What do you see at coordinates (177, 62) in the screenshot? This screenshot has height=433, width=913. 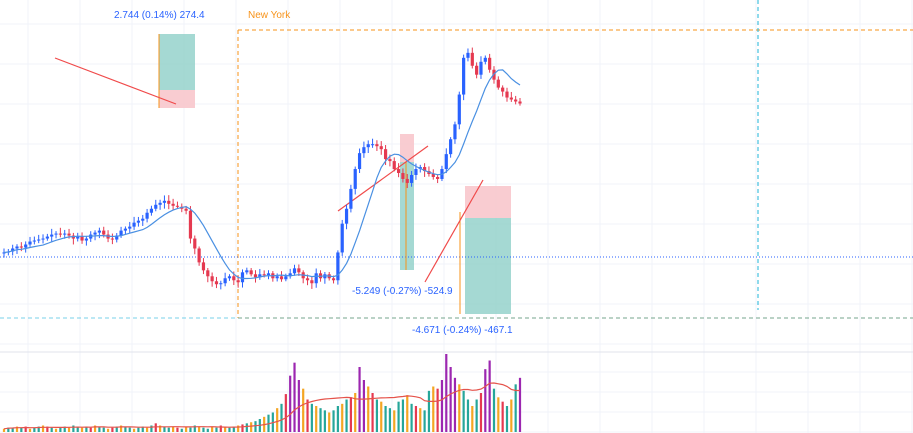 I see `long-position-profit-zone` at bounding box center [177, 62].